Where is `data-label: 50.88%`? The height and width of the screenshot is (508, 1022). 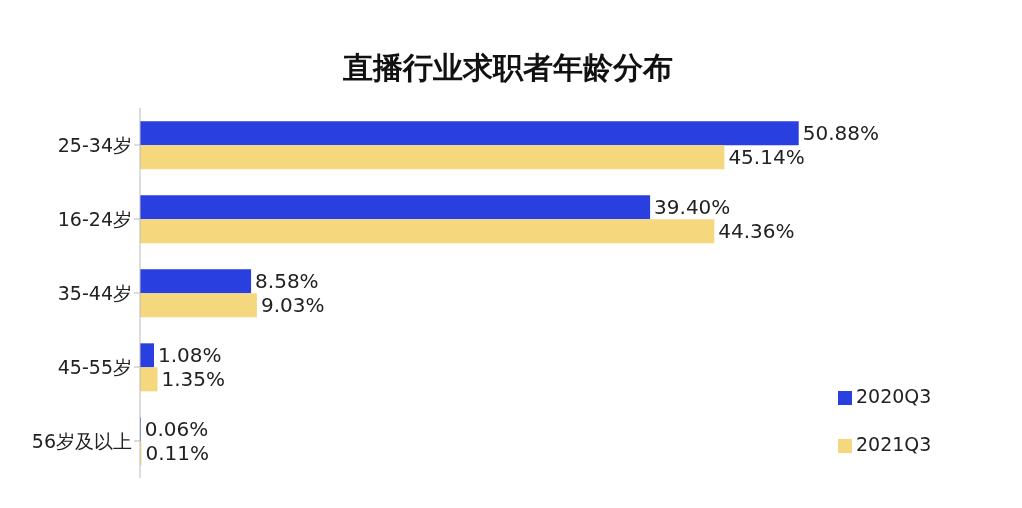
data-label: 50.88% is located at coordinates (840, 133).